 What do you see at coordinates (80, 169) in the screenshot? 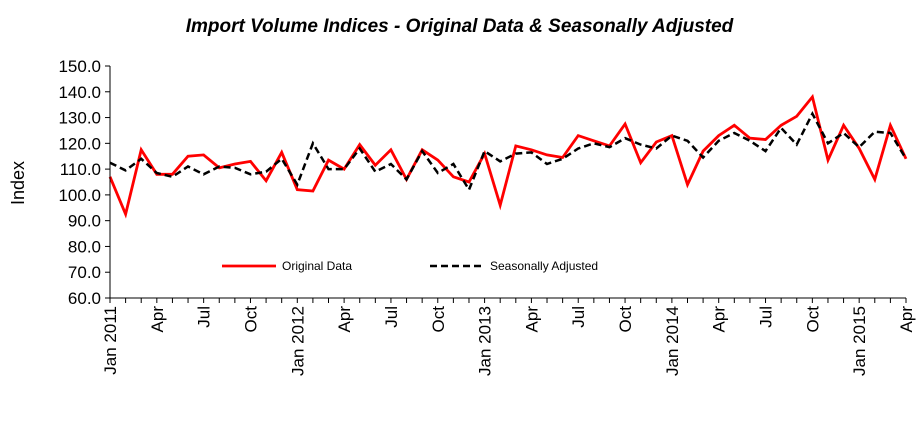
I see `y-tick-label: 110.0` at bounding box center [80, 169].